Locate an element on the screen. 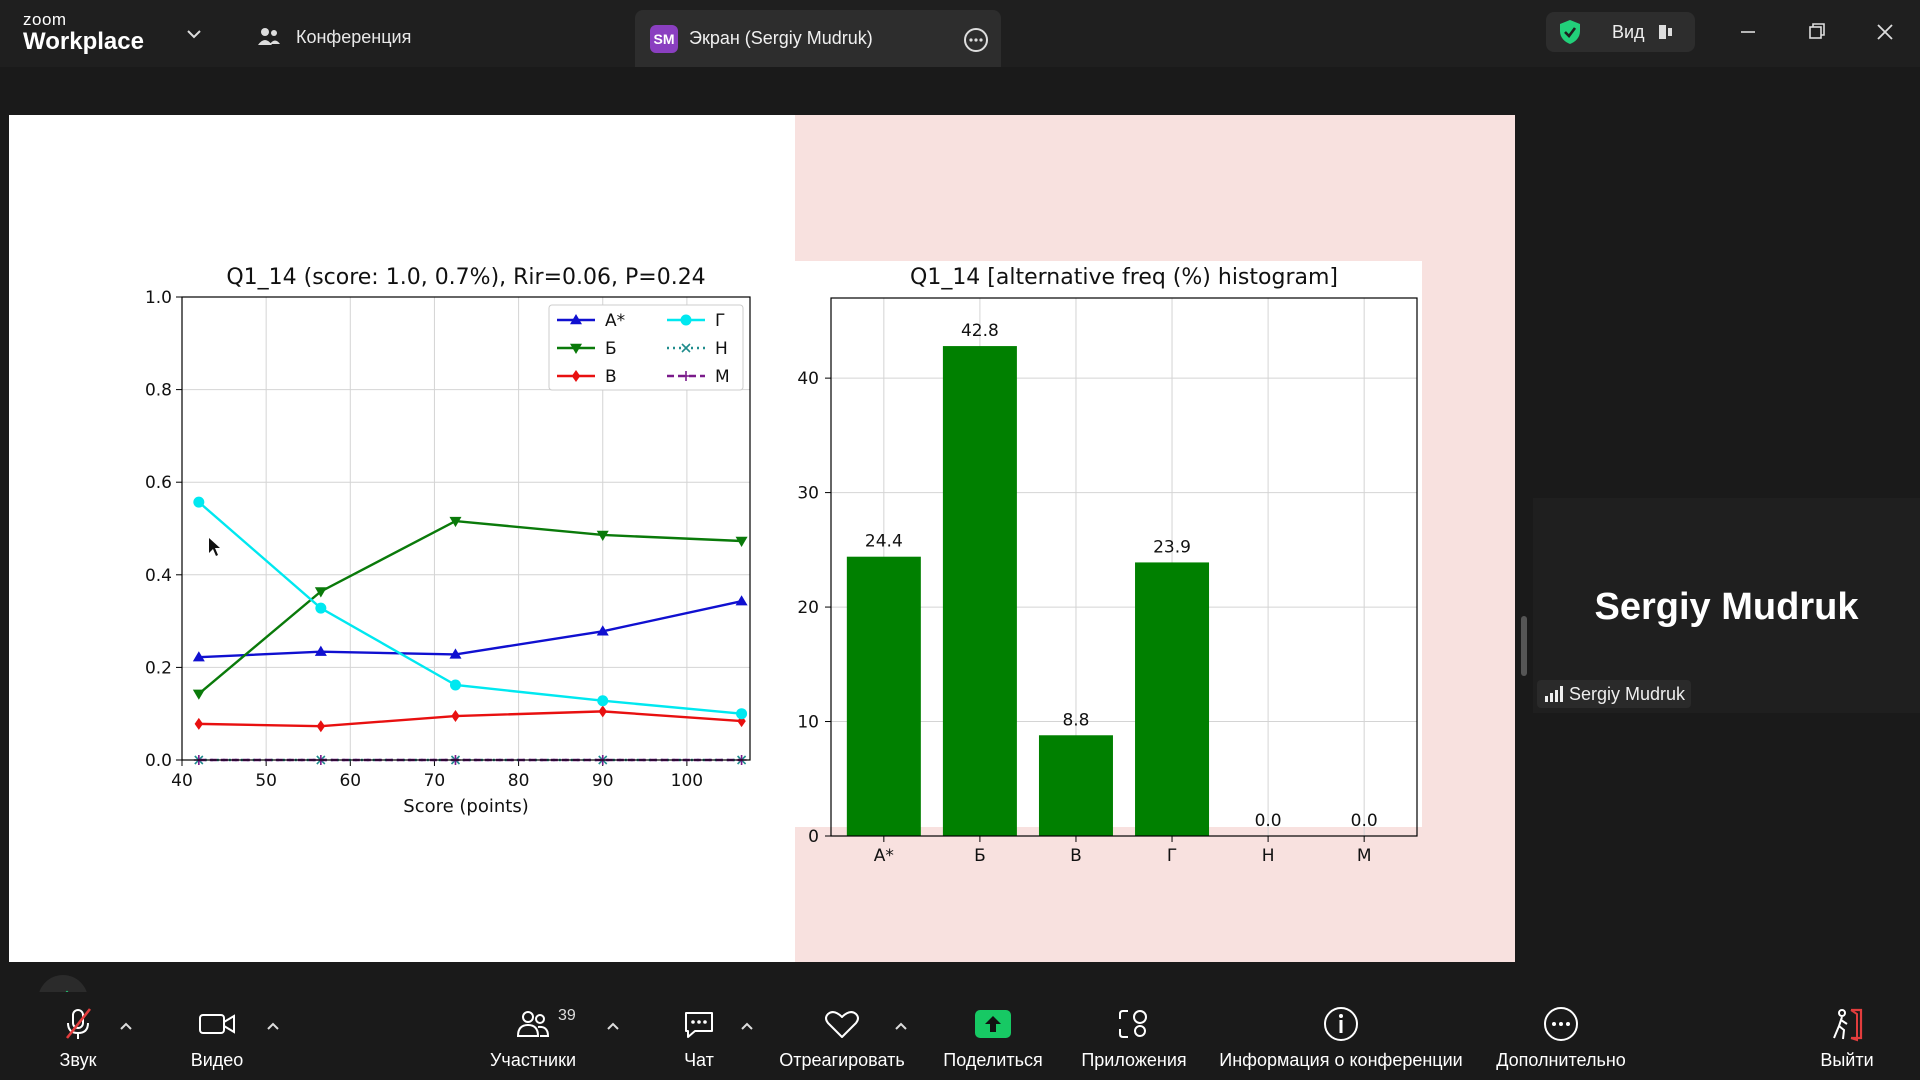 This screenshot has width=1920, height=1080. close-icon is located at coordinates (1885, 32).